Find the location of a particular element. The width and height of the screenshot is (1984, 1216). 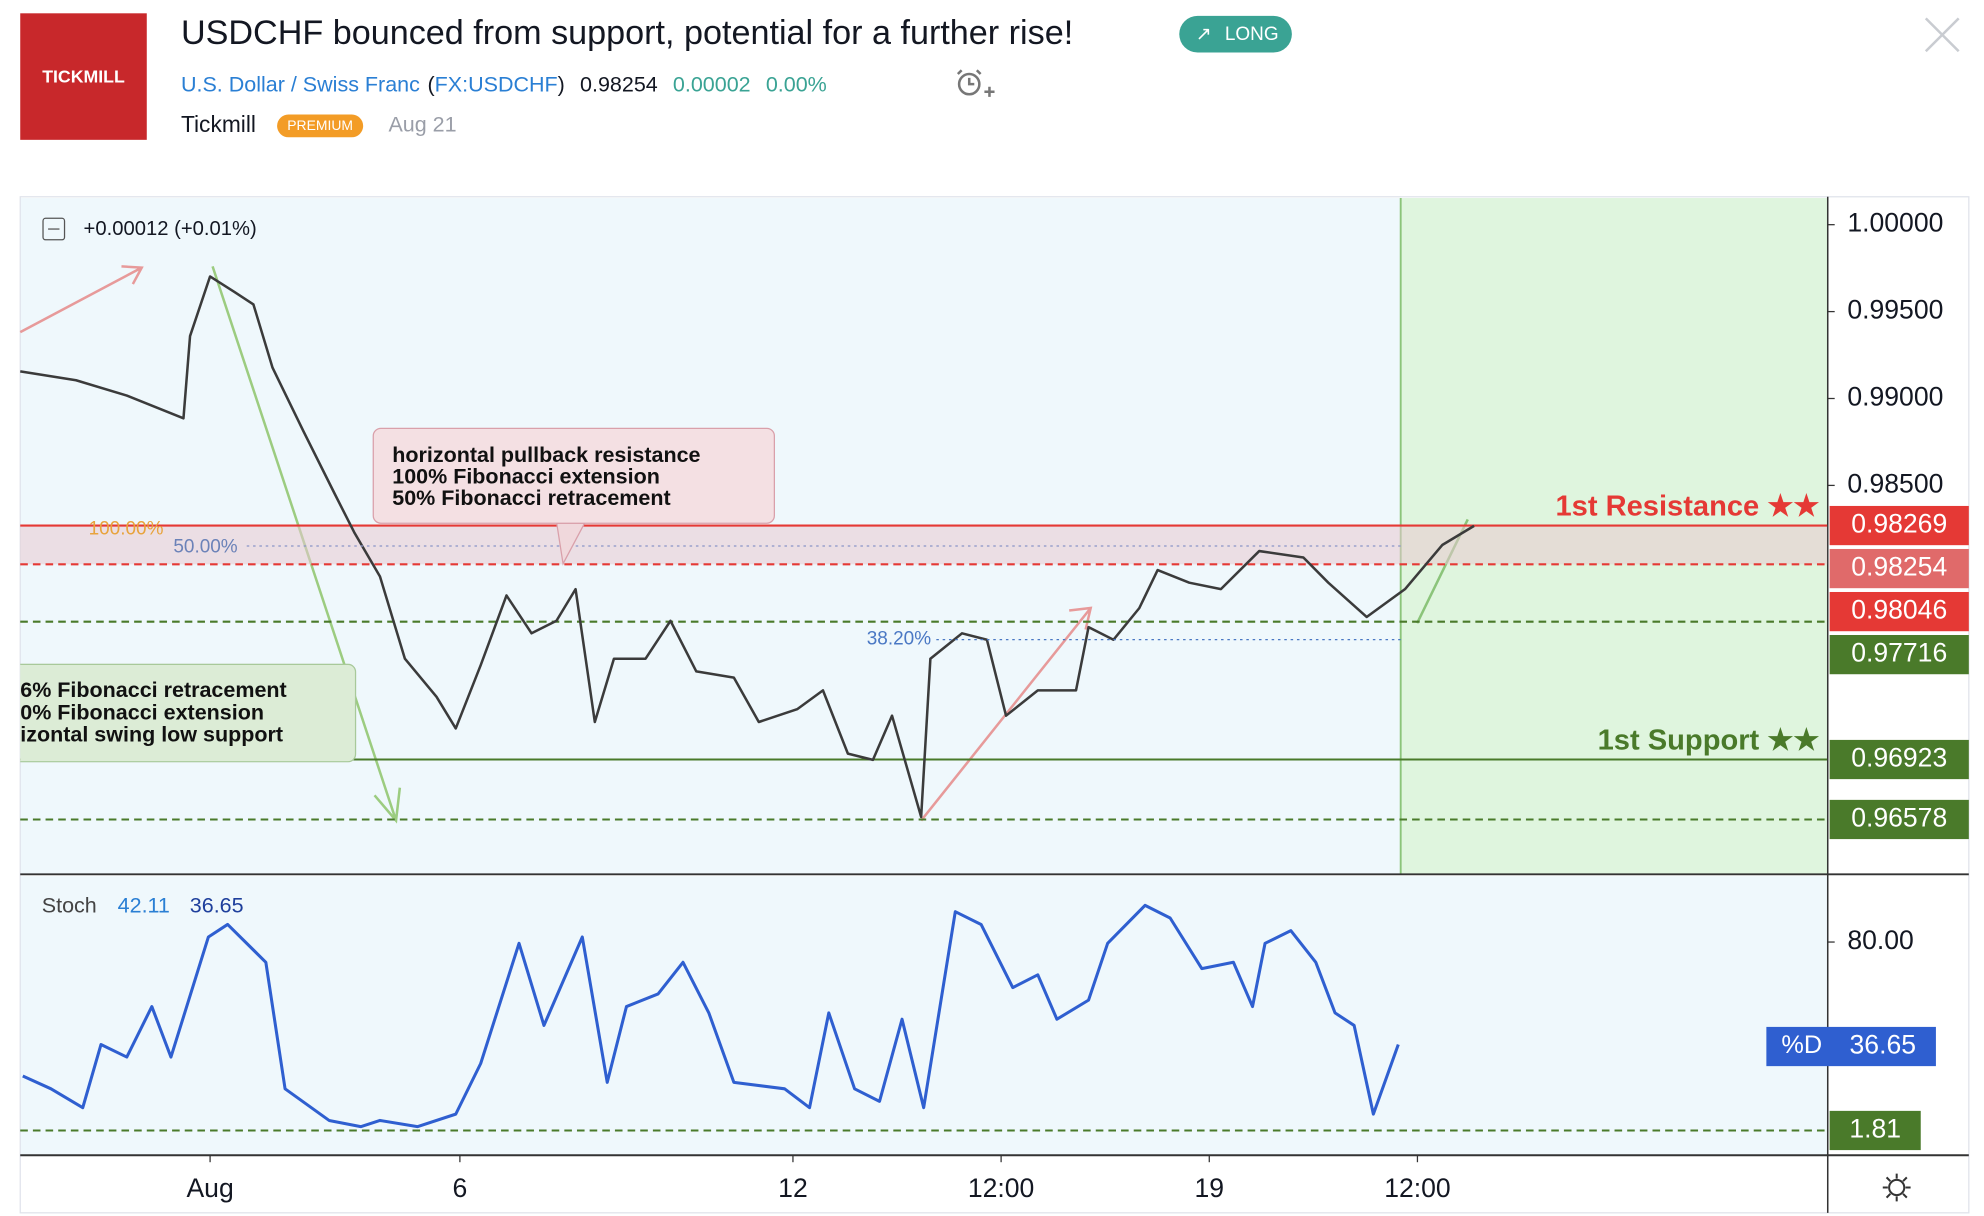

y-tick-label: 0.98500 is located at coordinates (1895, 483).